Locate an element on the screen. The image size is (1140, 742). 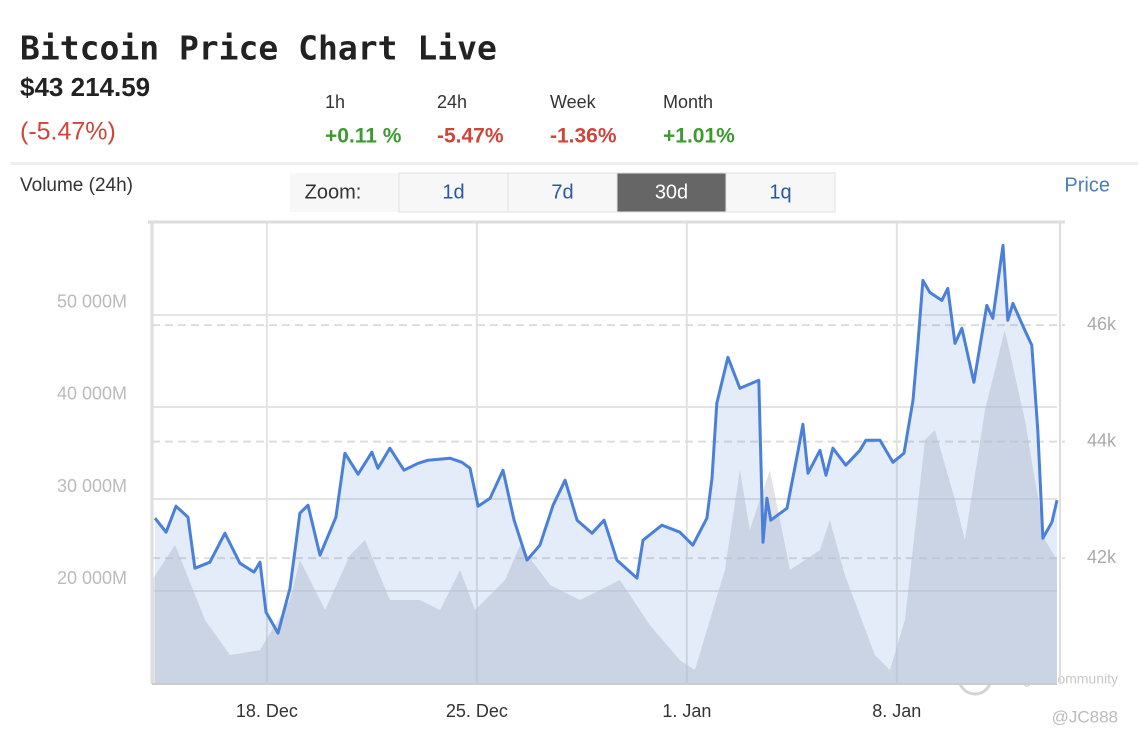
watermark-user: @JC888 is located at coordinates (1085, 716).